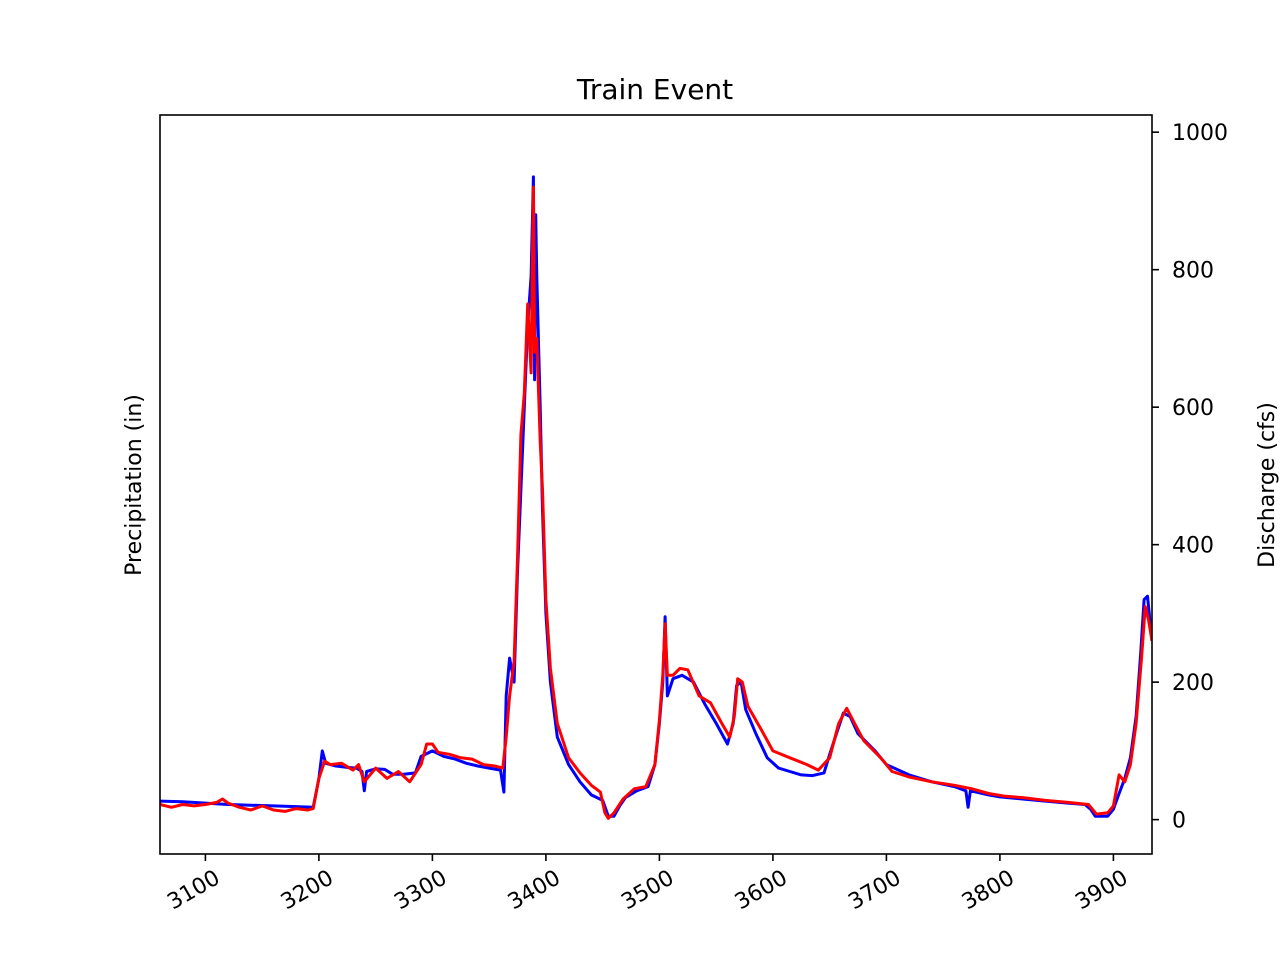  Describe the element at coordinates (654, 89) in the screenshot. I see `chart-title: Train Event` at that location.